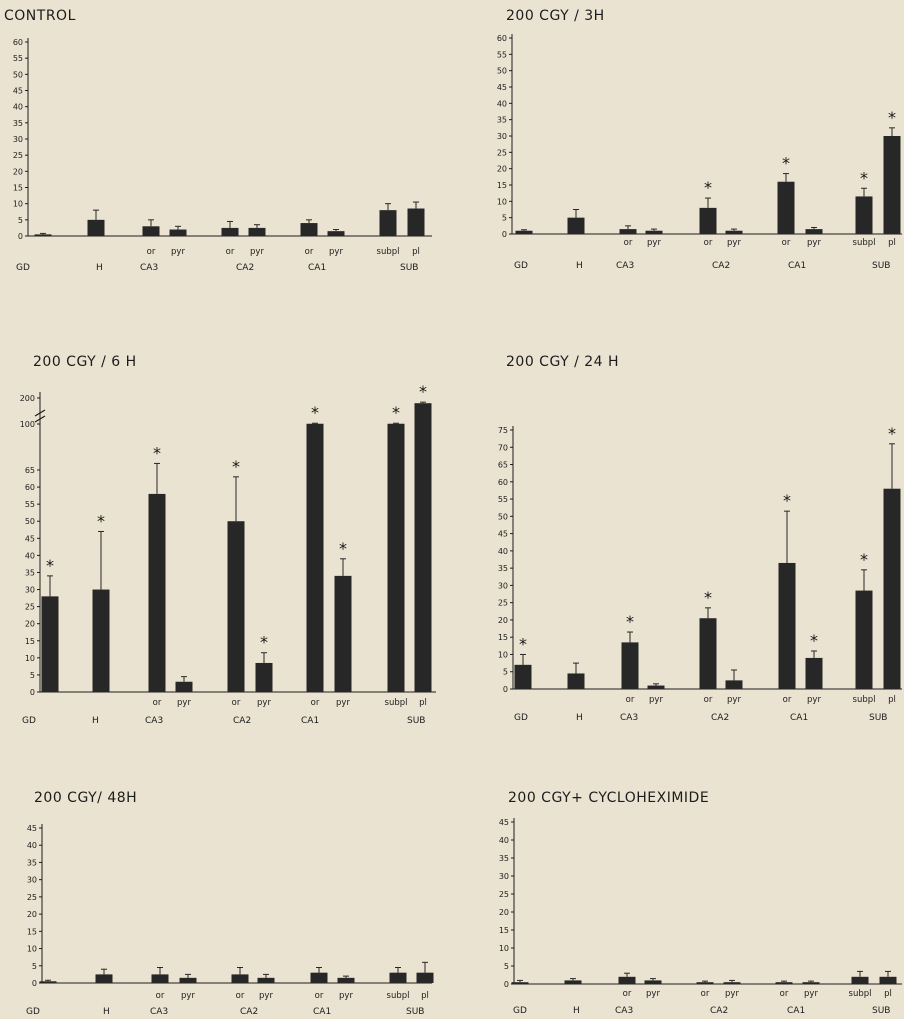  Describe the element at coordinates (30, 504) in the screenshot. I see `y-tick-label: 55` at that location.